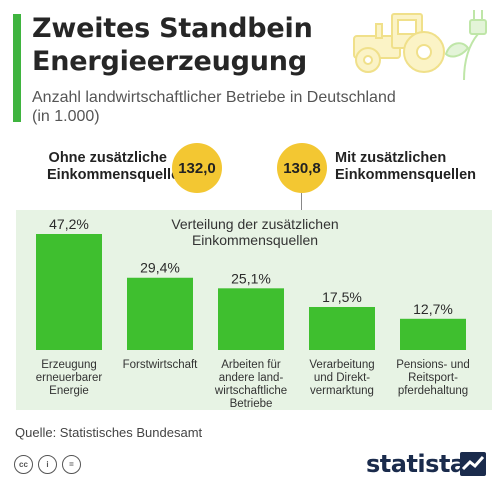 Image resolution: width=500 pixels, height=485 pixels. I want to click on bar-value-label-5: 12,7%, so click(433, 309).